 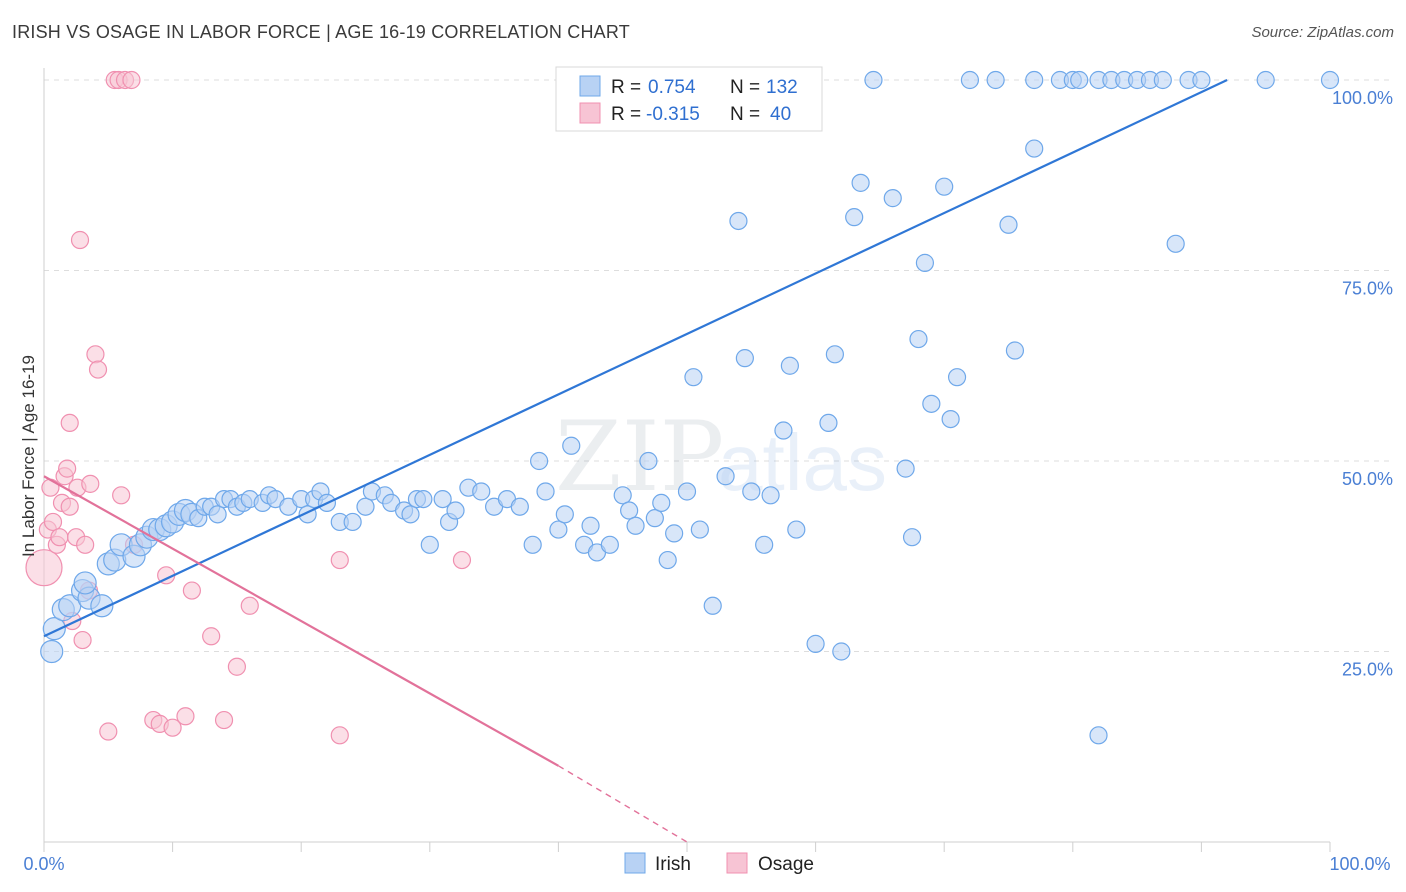 What do you see at coordinates (745, 114) in the screenshot?
I see `osage-n-label: N =` at bounding box center [745, 114].